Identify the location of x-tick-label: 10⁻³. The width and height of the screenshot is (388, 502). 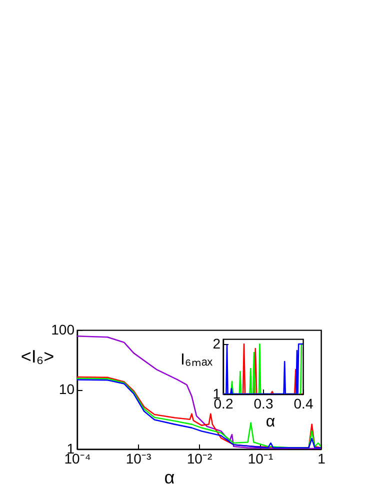
(139, 458).